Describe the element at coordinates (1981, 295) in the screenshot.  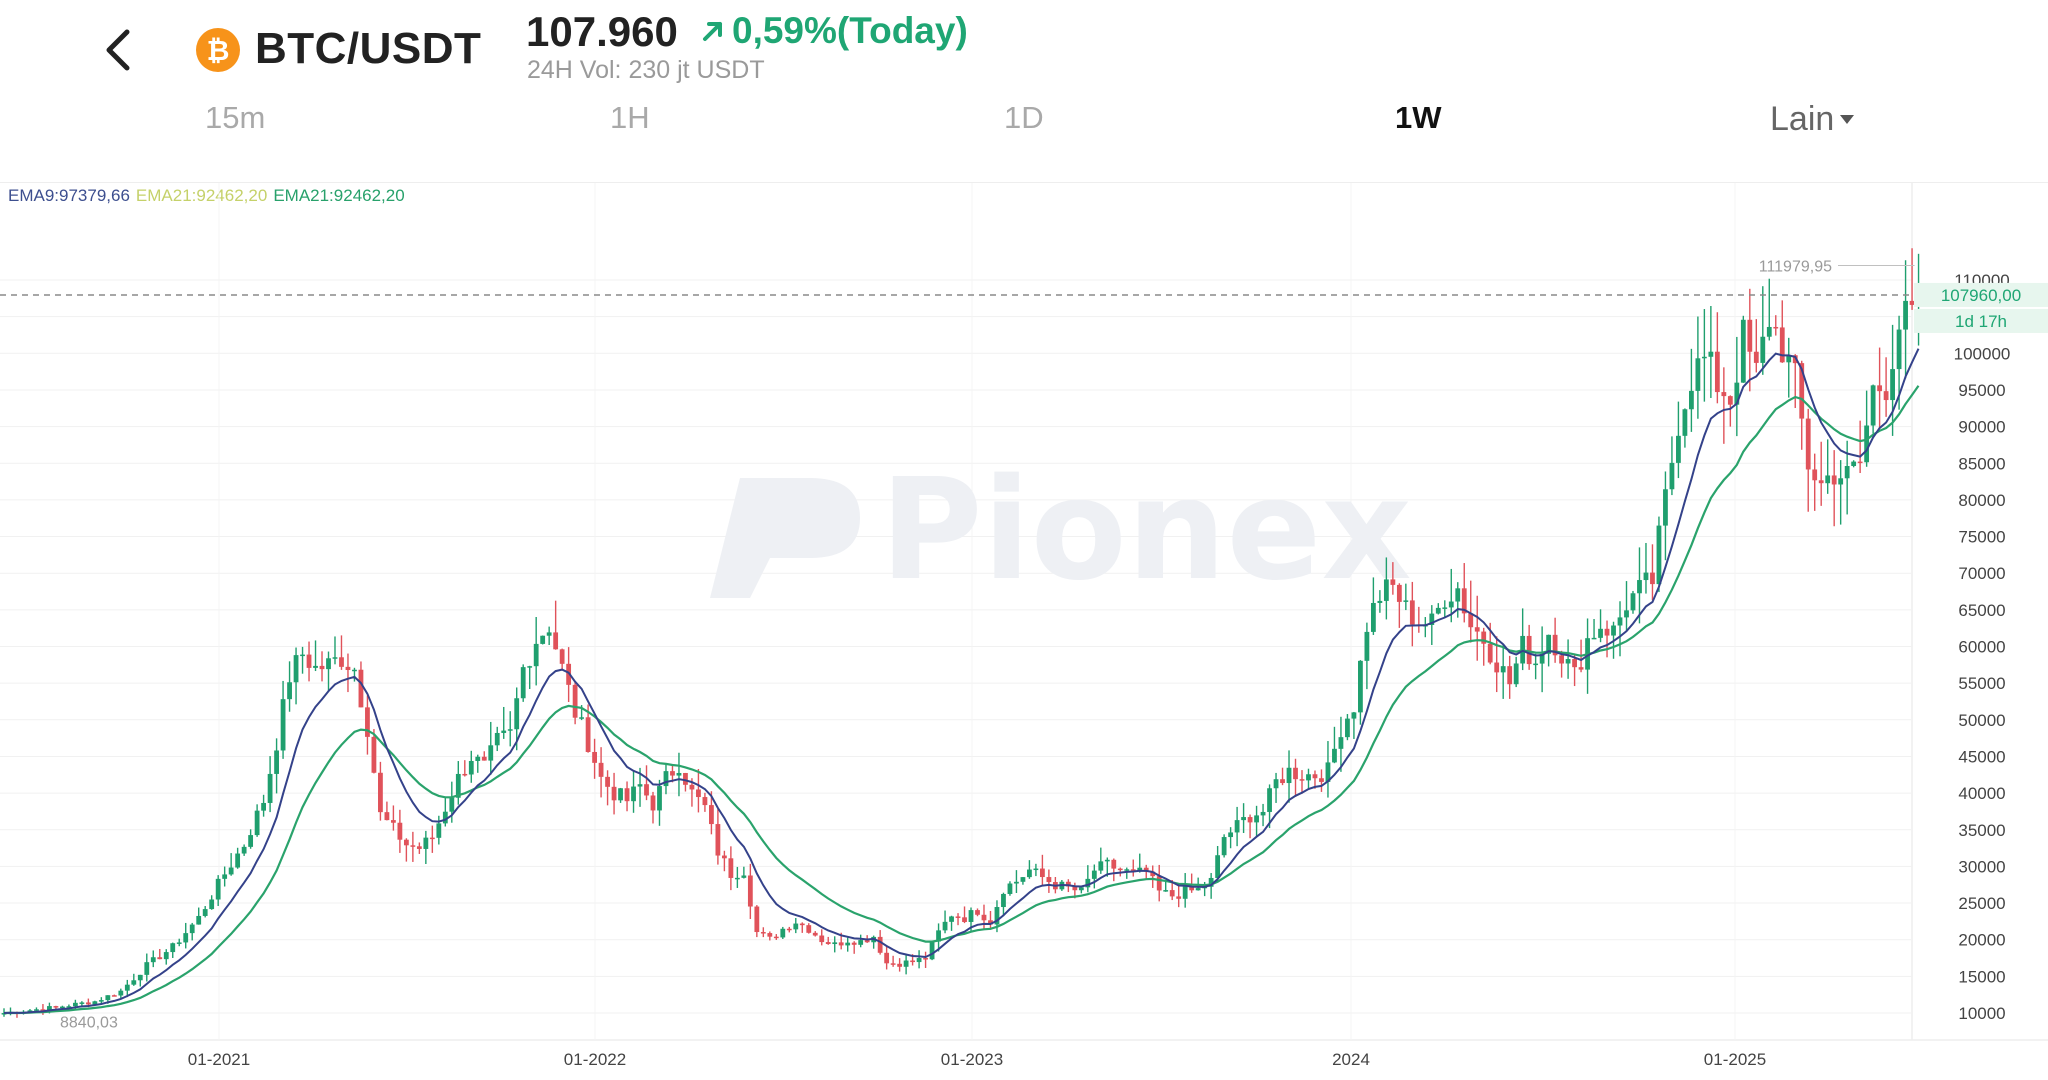
I see `current-price-label: 107960,00` at that location.